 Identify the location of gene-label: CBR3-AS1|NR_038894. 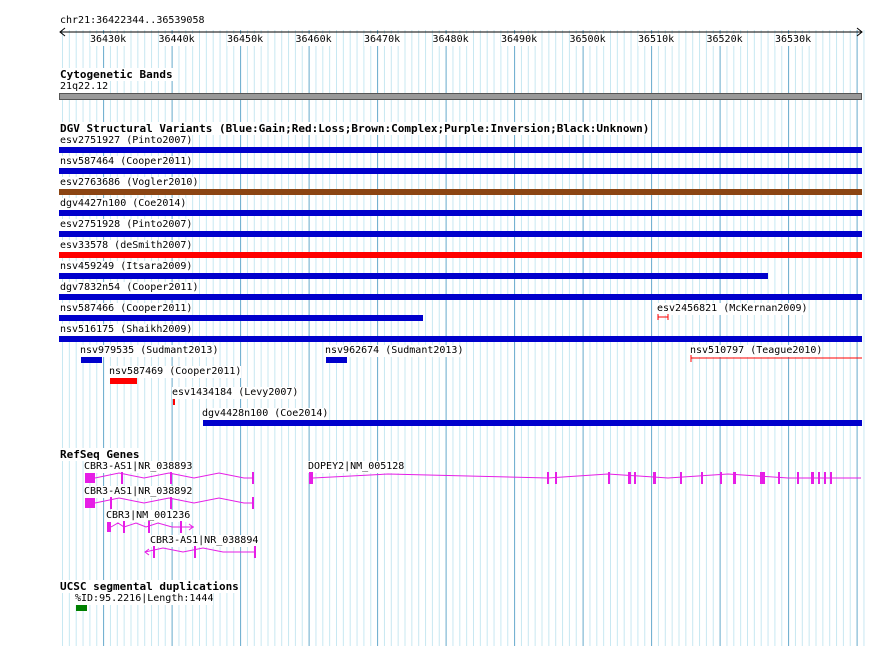
(204, 541).